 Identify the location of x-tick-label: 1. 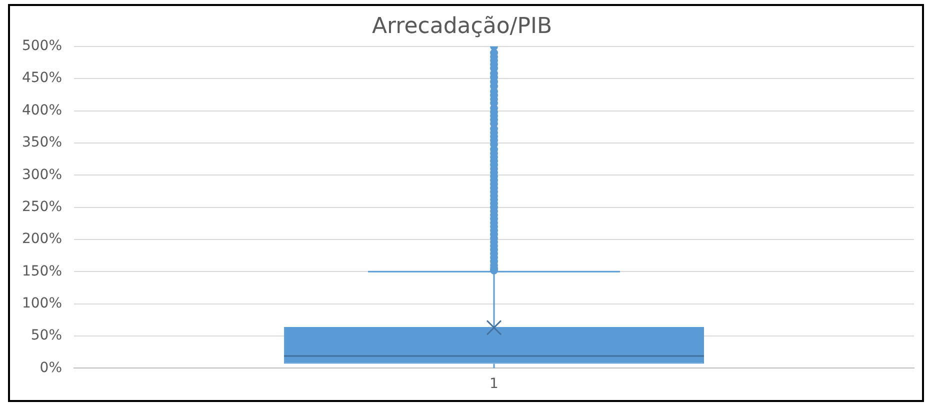
(494, 384).